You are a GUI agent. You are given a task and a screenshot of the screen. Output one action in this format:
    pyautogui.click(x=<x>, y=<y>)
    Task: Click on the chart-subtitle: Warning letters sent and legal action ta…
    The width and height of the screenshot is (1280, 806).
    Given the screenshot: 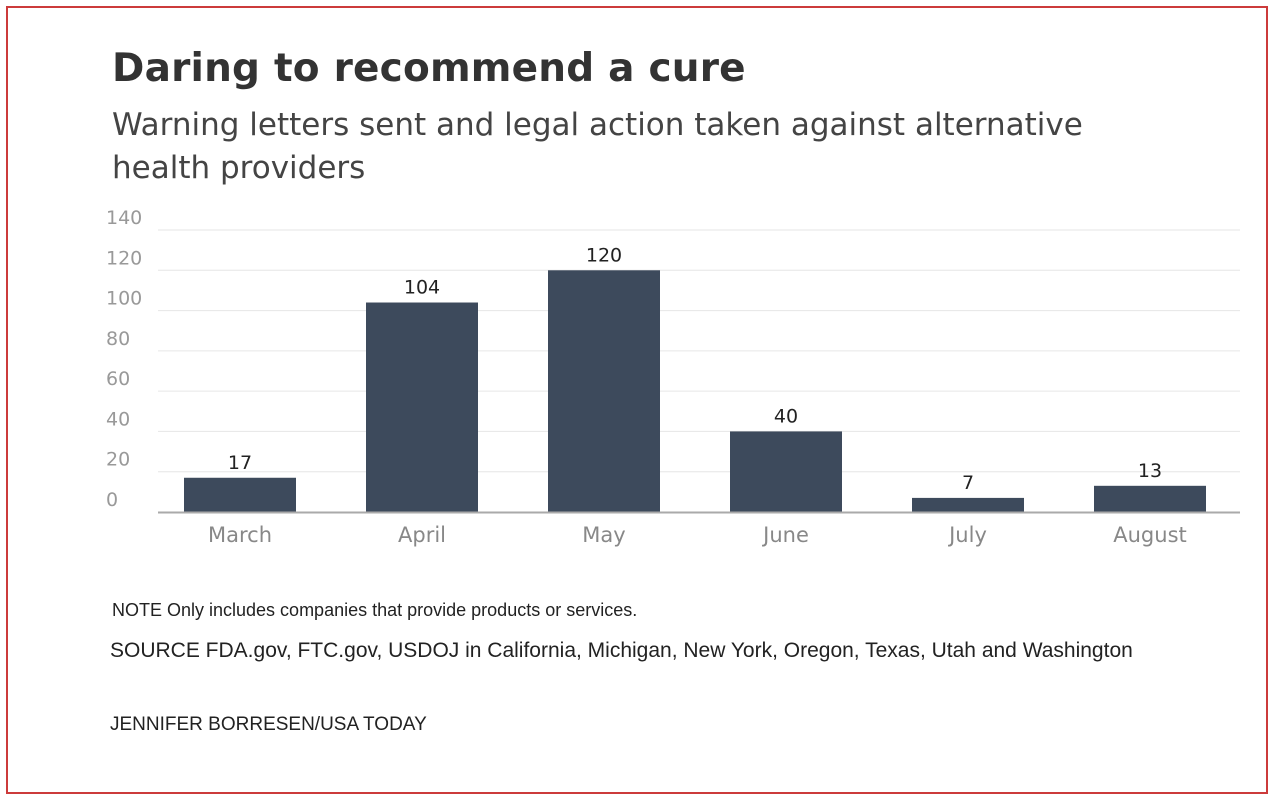 What is the action you would take?
    pyautogui.click(x=597, y=146)
    